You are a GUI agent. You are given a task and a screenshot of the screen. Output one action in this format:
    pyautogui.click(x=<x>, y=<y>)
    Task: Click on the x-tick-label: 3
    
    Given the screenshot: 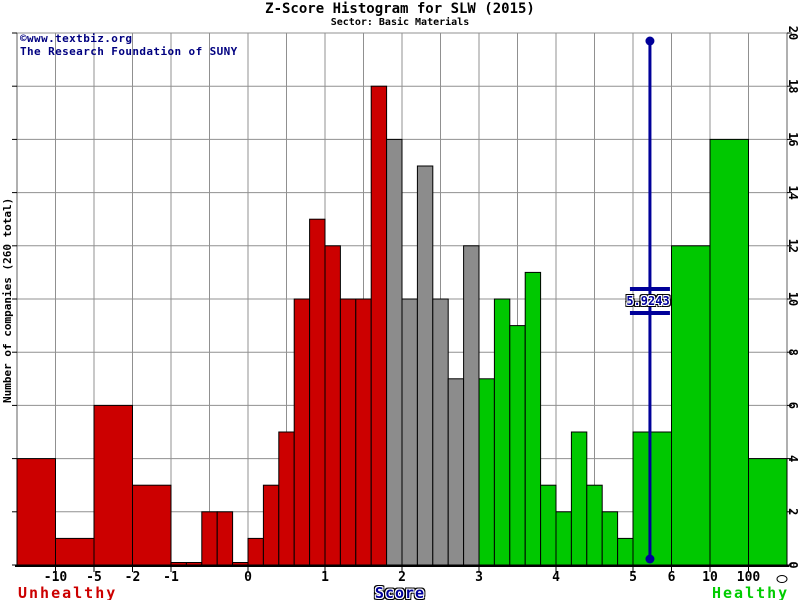 What is the action you would take?
    pyautogui.click(x=479, y=577)
    